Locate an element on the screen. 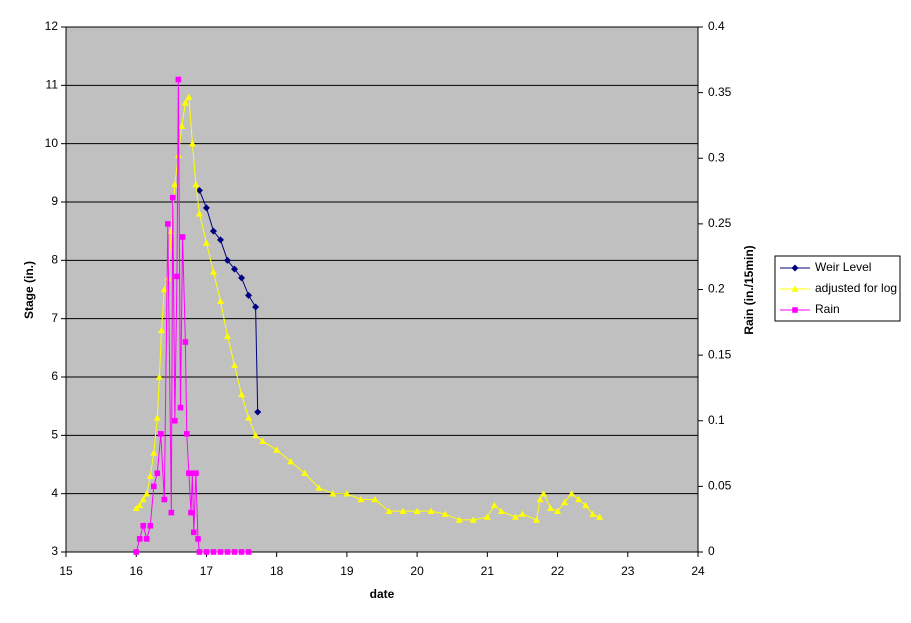  x-tick-label: 24 is located at coordinates (698, 571).